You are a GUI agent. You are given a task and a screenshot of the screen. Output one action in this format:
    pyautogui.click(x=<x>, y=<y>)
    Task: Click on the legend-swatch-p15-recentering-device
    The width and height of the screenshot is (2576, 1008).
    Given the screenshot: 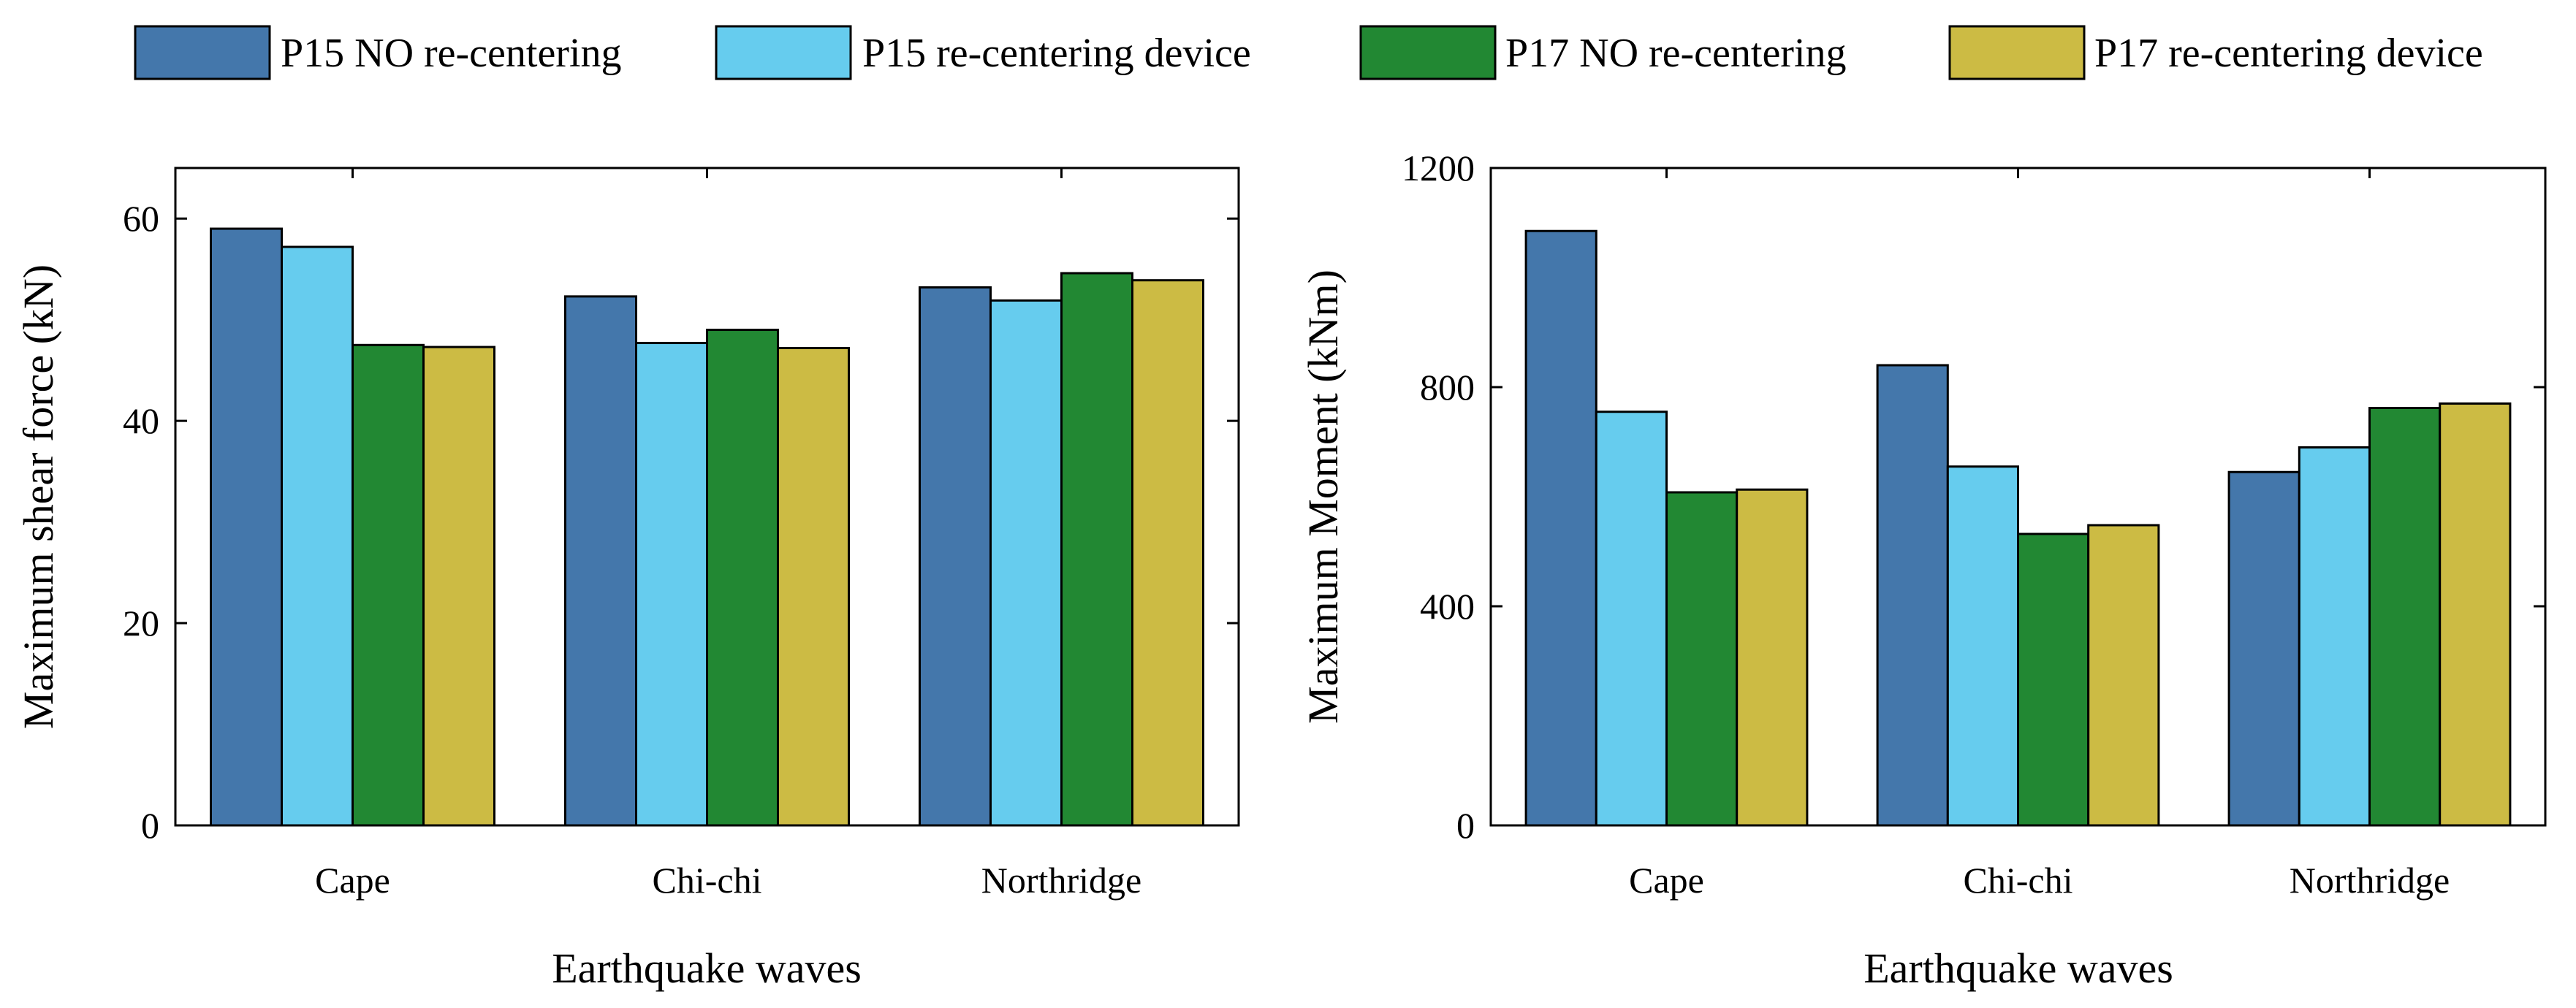 What is the action you would take?
    pyautogui.click(x=784, y=52)
    